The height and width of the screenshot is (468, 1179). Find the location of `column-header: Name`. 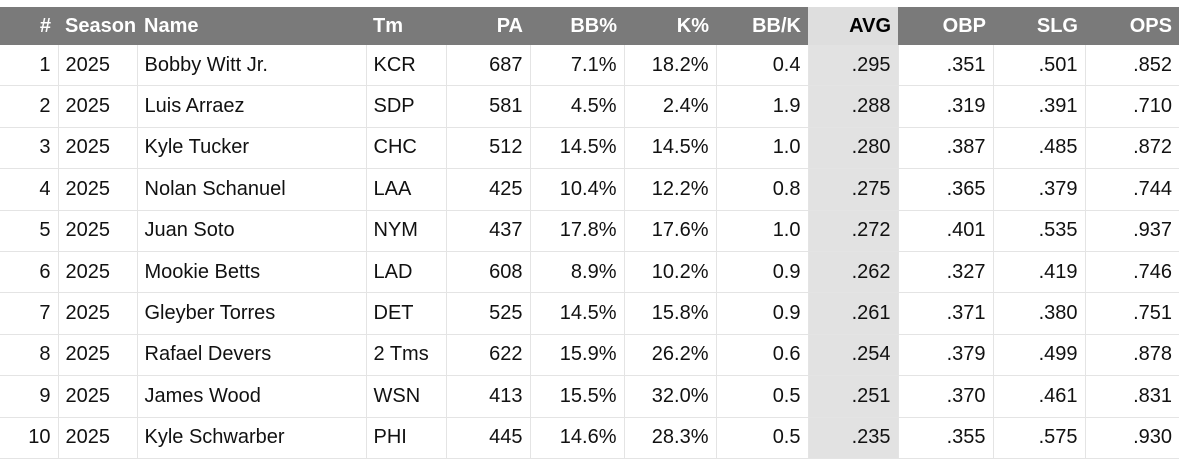

column-header: Name is located at coordinates (251, 26).